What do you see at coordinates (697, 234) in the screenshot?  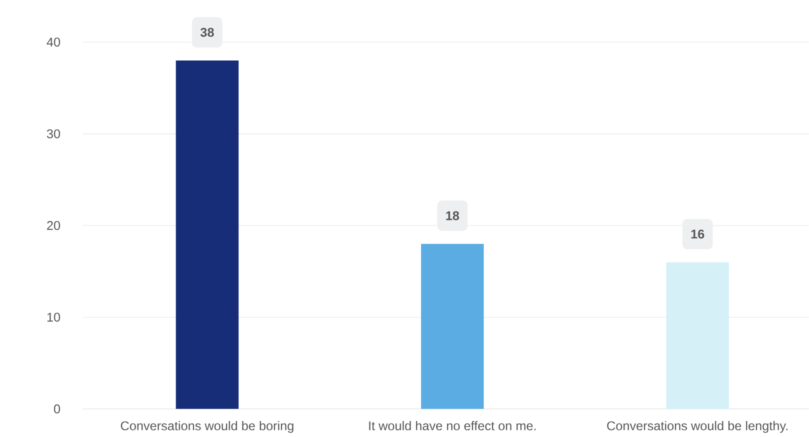 I see `data-label: 16` at bounding box center [697, 234].